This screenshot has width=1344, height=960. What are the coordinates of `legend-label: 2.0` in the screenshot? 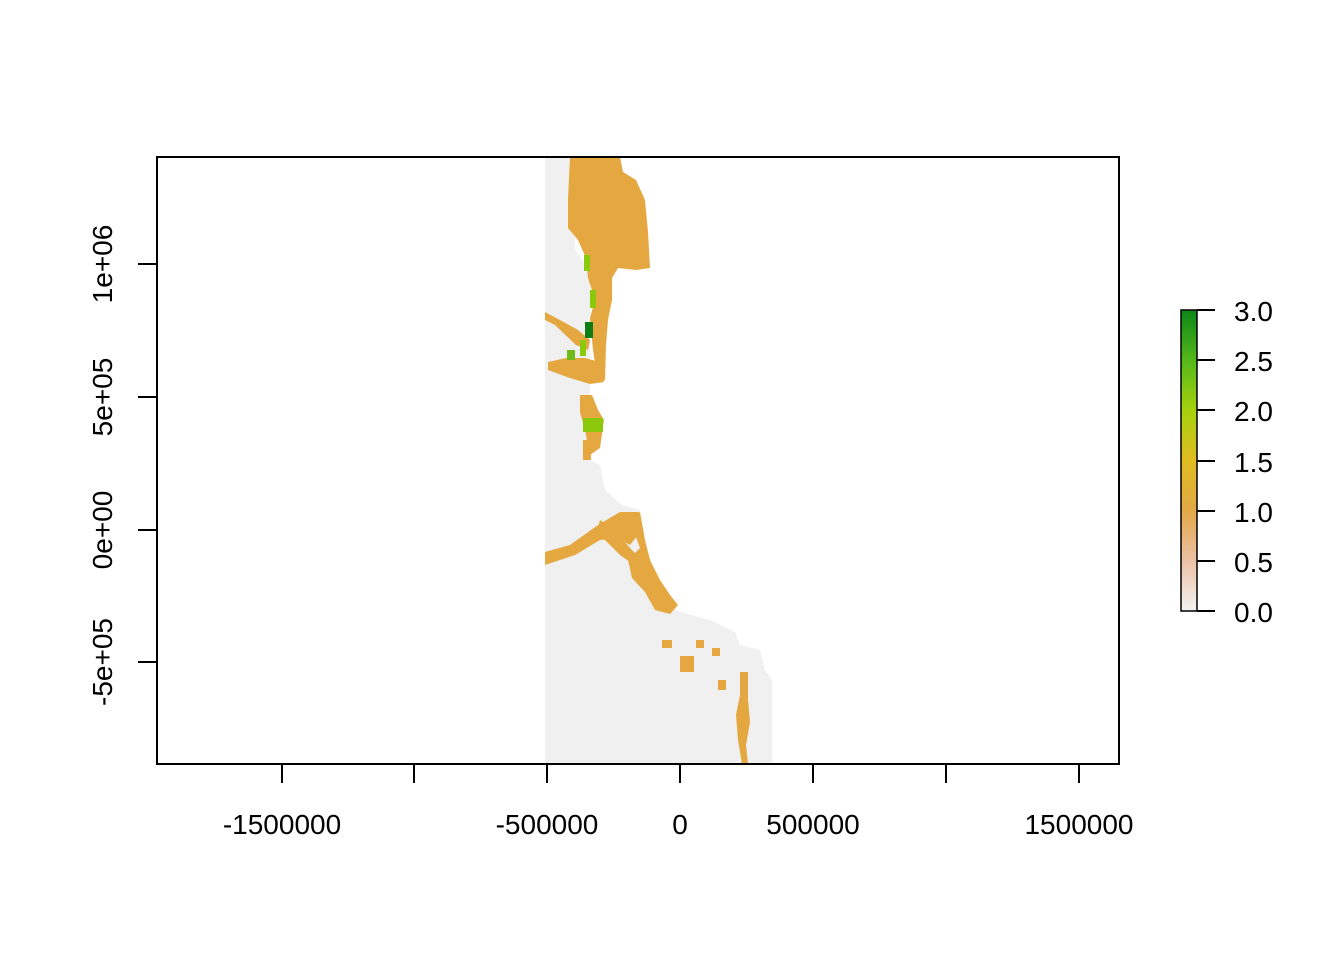 It's located at (1253, 411).